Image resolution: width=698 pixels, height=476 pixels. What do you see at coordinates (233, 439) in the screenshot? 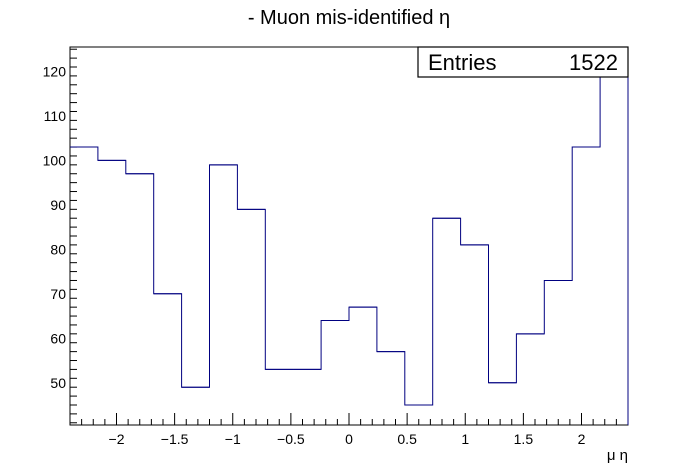
I see `x-tick-label: −1` at bounding box center [233, 439].